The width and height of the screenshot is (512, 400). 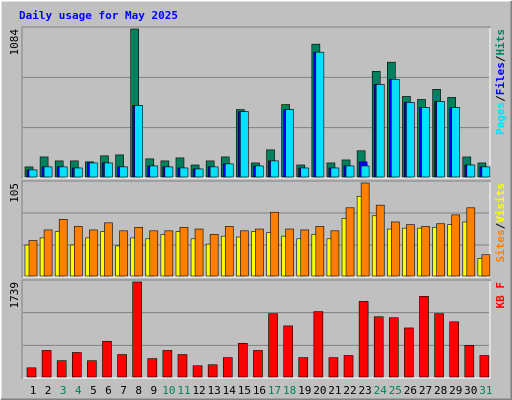 I want to click on legend-entry: Sites, so click(x=500, y=245).